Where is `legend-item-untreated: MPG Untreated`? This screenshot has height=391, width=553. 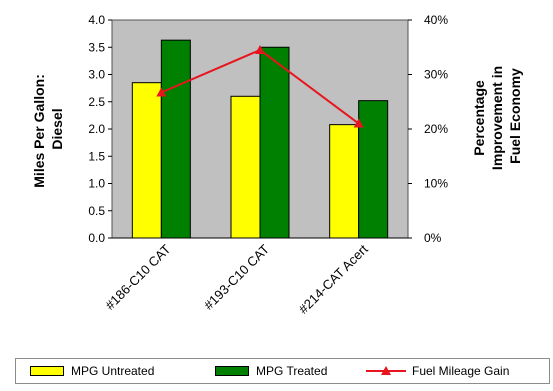 legend-item-untreated: MPG Untreated is located at coordinates (92, 371).